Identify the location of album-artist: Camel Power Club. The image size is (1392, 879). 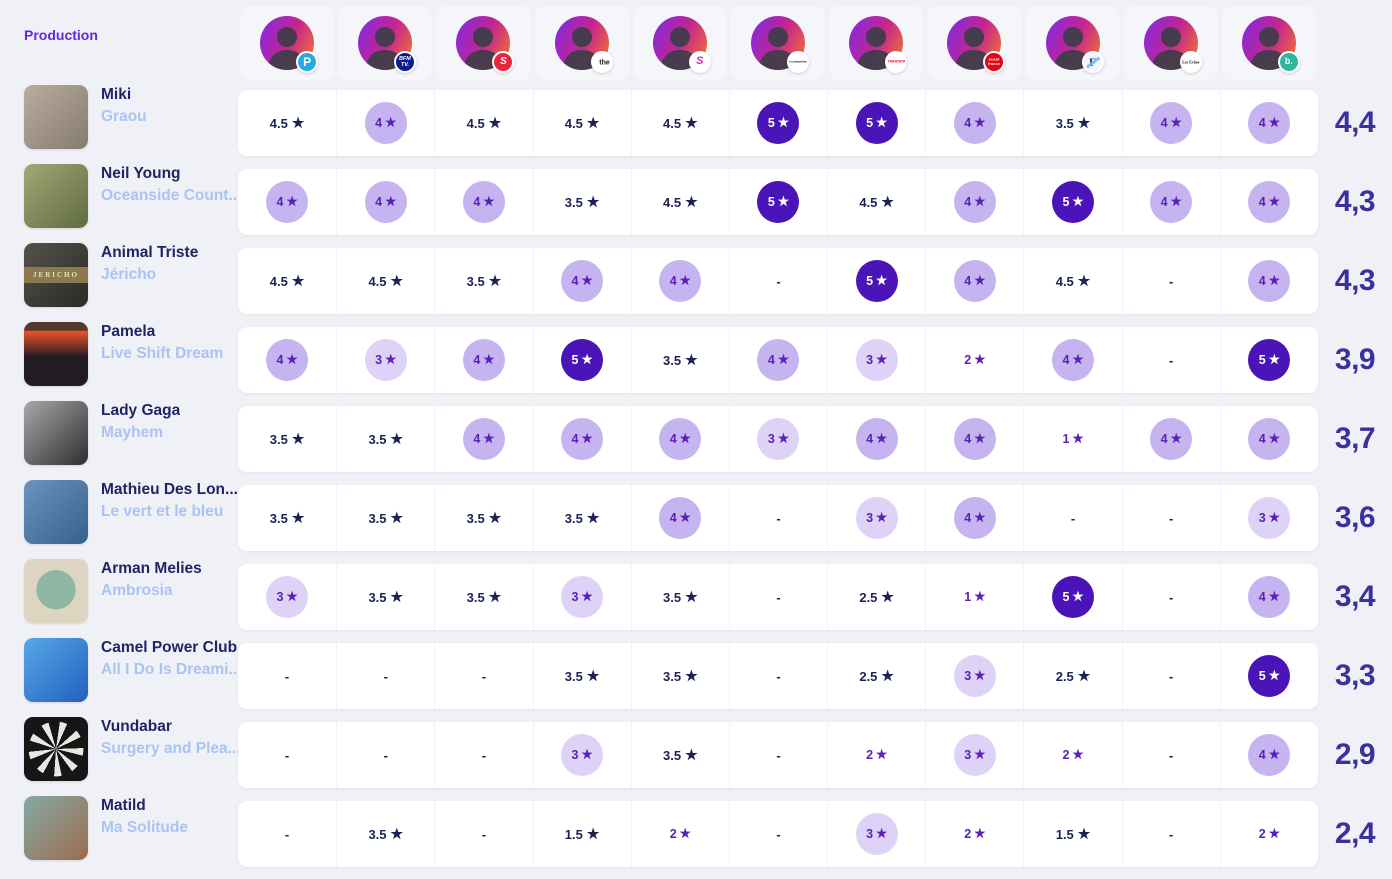
(169, 647).